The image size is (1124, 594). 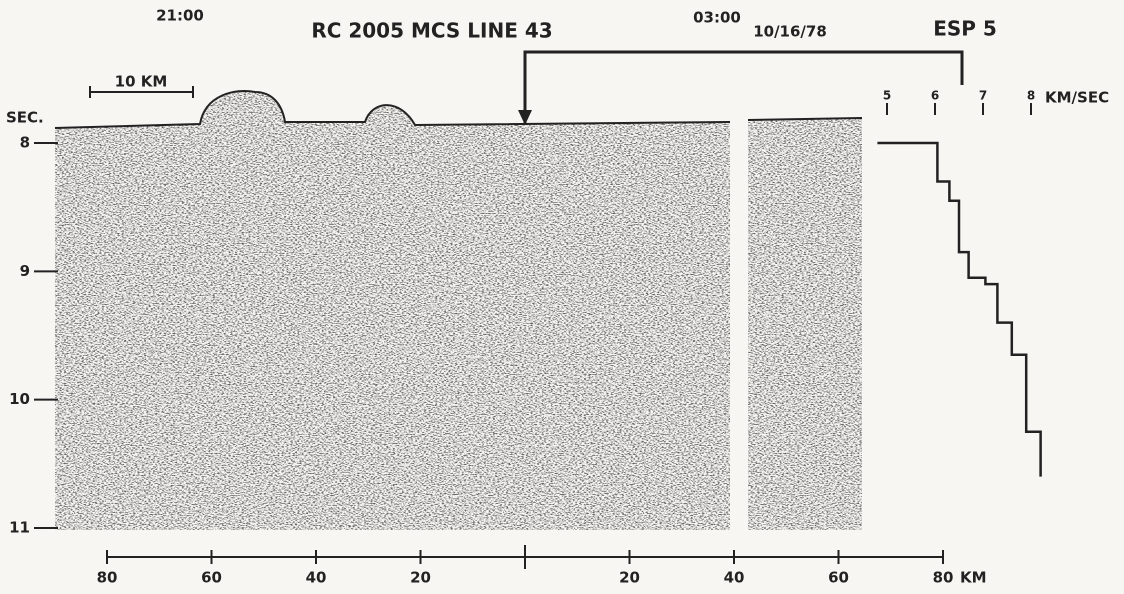 I want to click on time-label: 21:00, so click(x=180, y=16).